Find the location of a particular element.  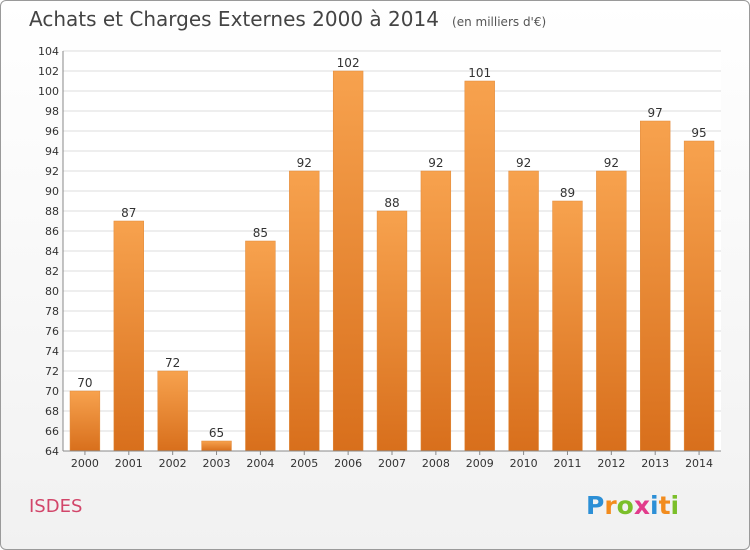

bar-2004 is located at coordinates (260, 346).